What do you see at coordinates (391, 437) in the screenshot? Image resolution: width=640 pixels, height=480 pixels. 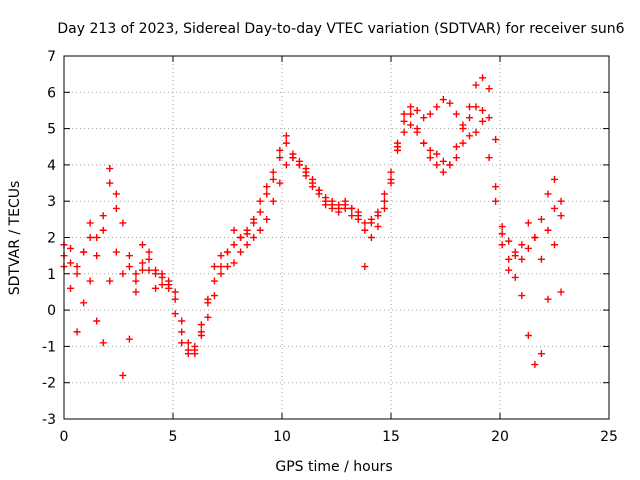 I see `x-tick-label: 15` at bounding box center [391, 437].